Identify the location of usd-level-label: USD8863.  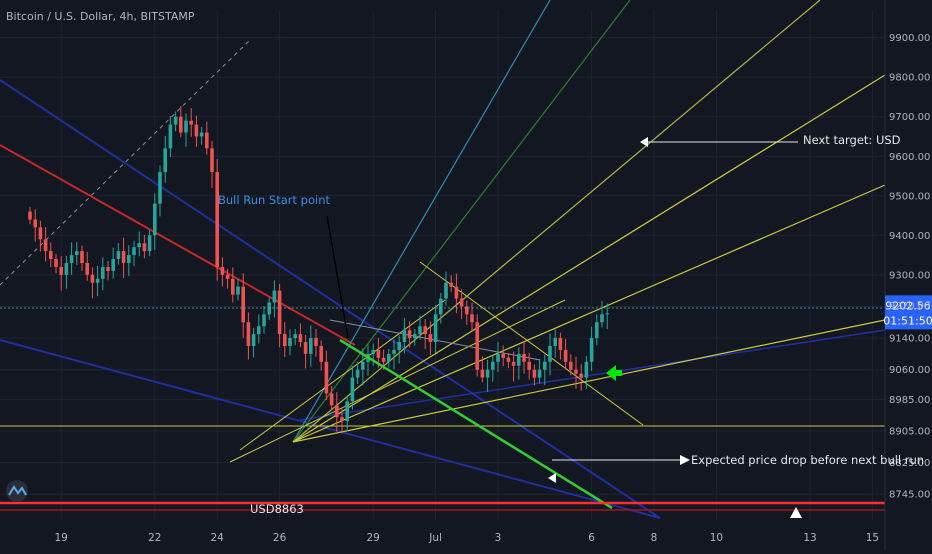
(277, 509).